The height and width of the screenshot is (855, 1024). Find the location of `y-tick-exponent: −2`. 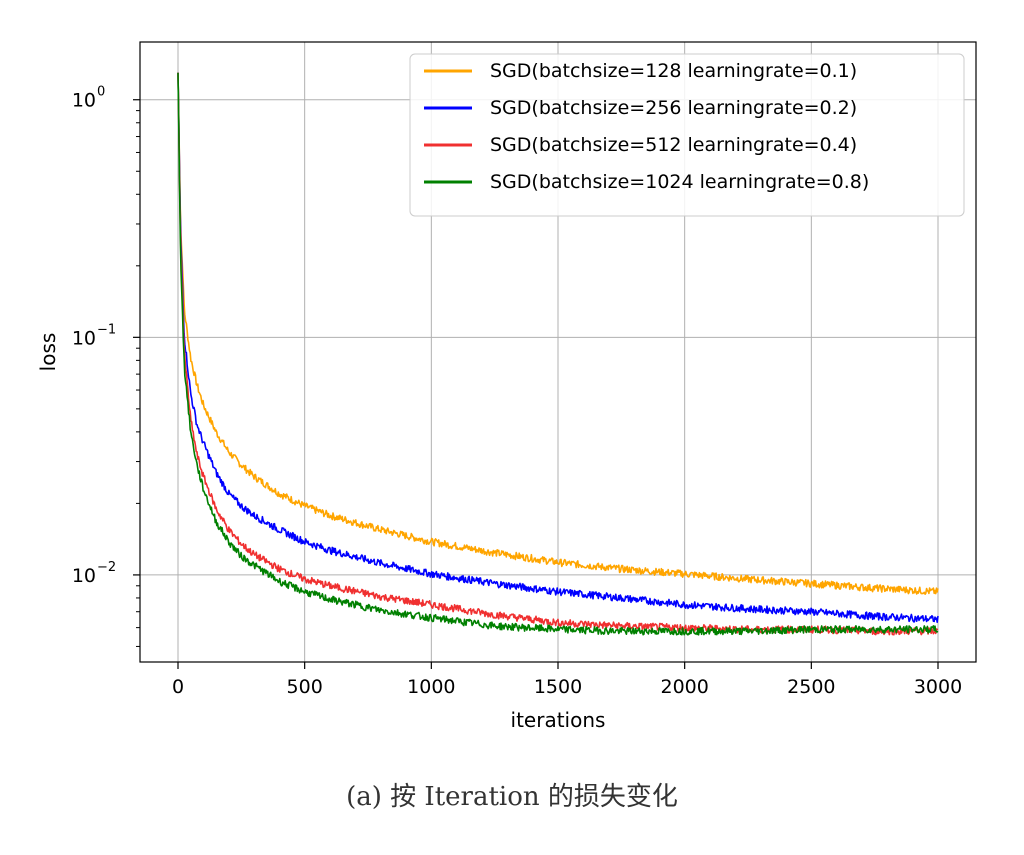

y-tick-exponent: −2 is located at coordinates (106, 567).